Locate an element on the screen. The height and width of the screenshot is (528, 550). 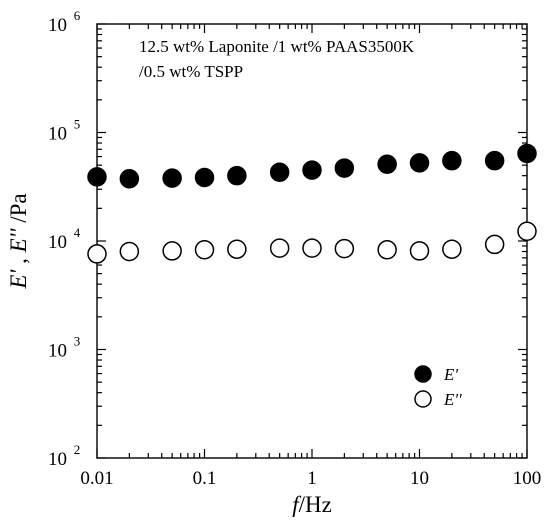
y-tick-label-exponent: 2 is located at coordinates (77, 449).